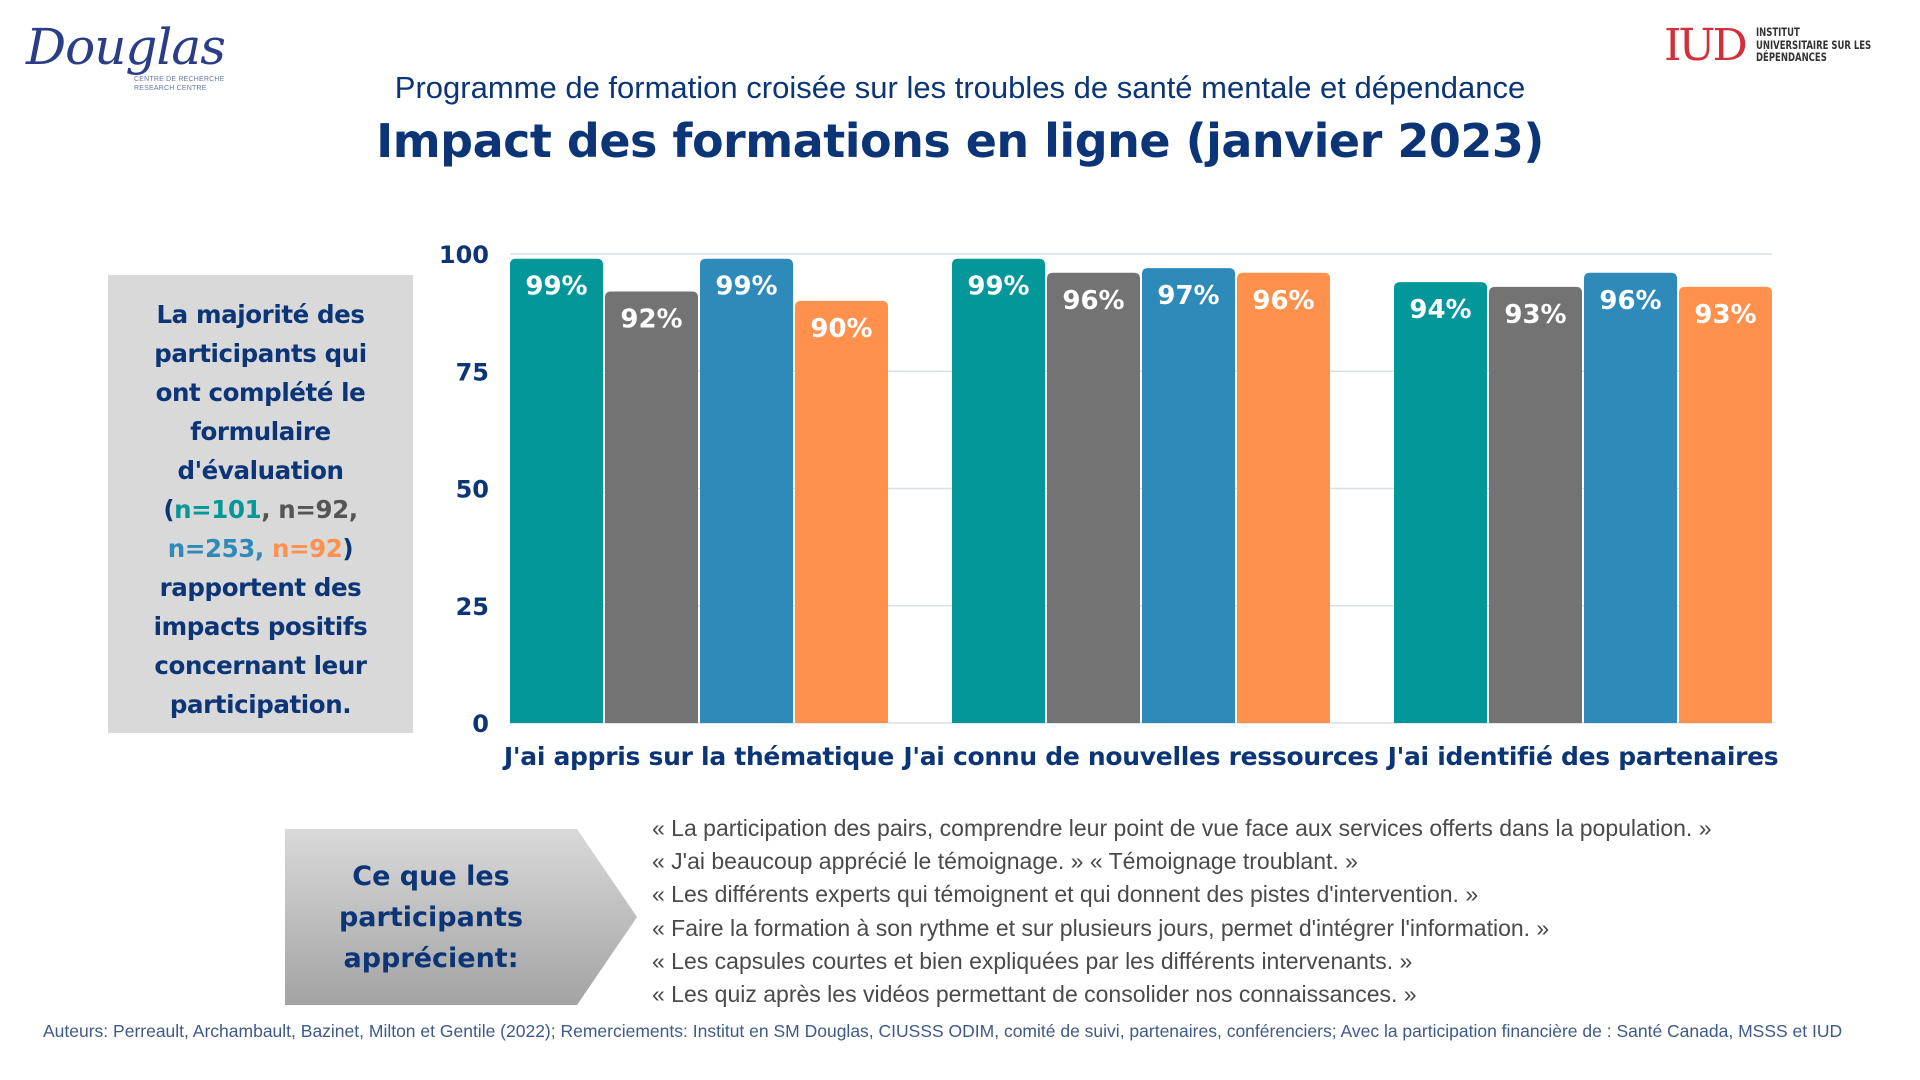 The width and height of the screenshot is (1920, 1080). Describe the element at coordinates (1188, 296) in the screenshot. I see `bar-value-label: 97%` at that location.